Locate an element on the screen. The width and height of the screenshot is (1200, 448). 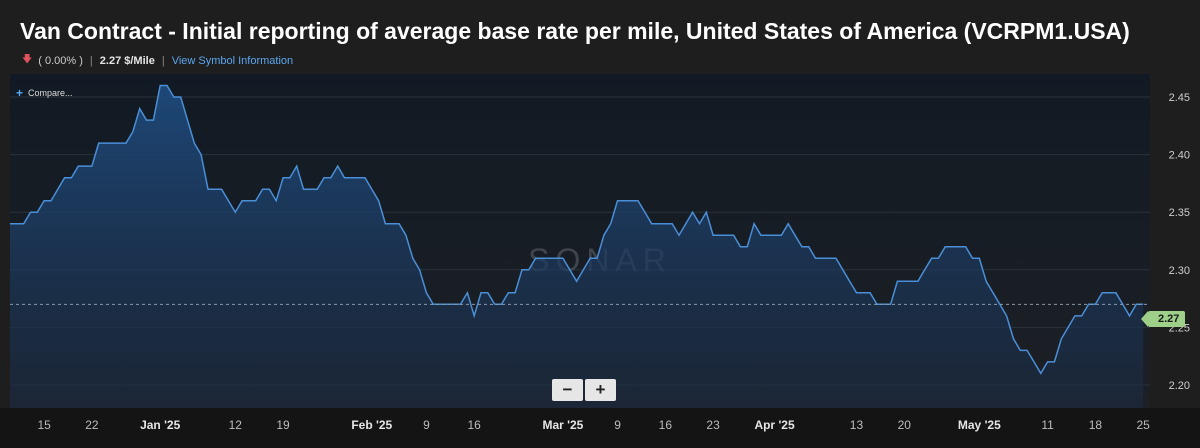
x-tick-label: 23 is located at coordinates (713, 425).